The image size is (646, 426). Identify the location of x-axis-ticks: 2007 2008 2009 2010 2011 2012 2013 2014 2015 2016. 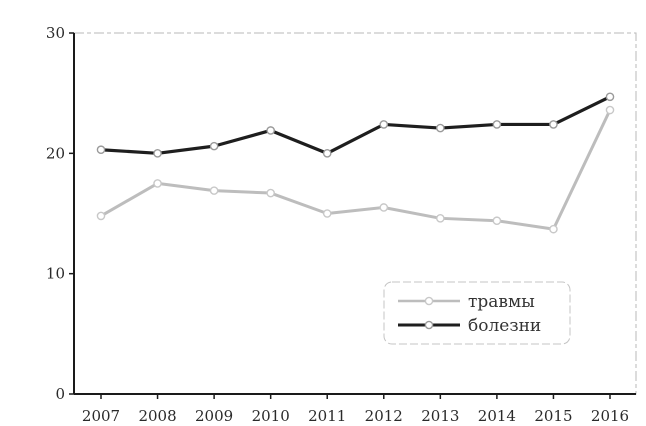
(355, 409).